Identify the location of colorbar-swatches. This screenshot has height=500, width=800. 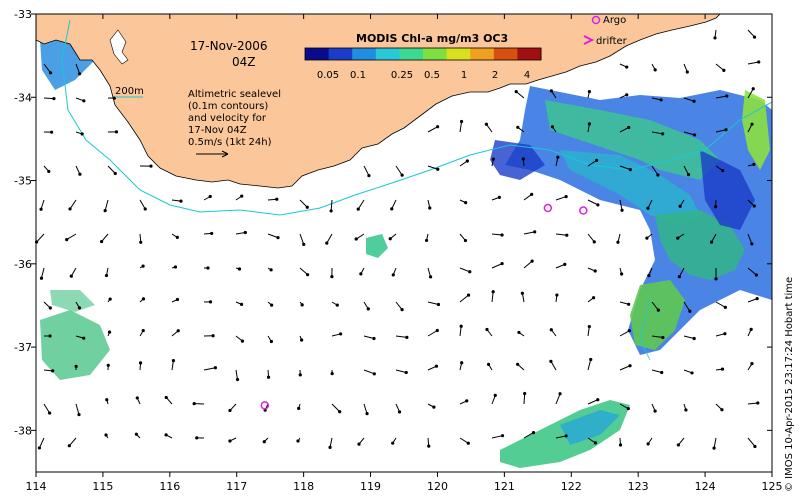
(423, 54).